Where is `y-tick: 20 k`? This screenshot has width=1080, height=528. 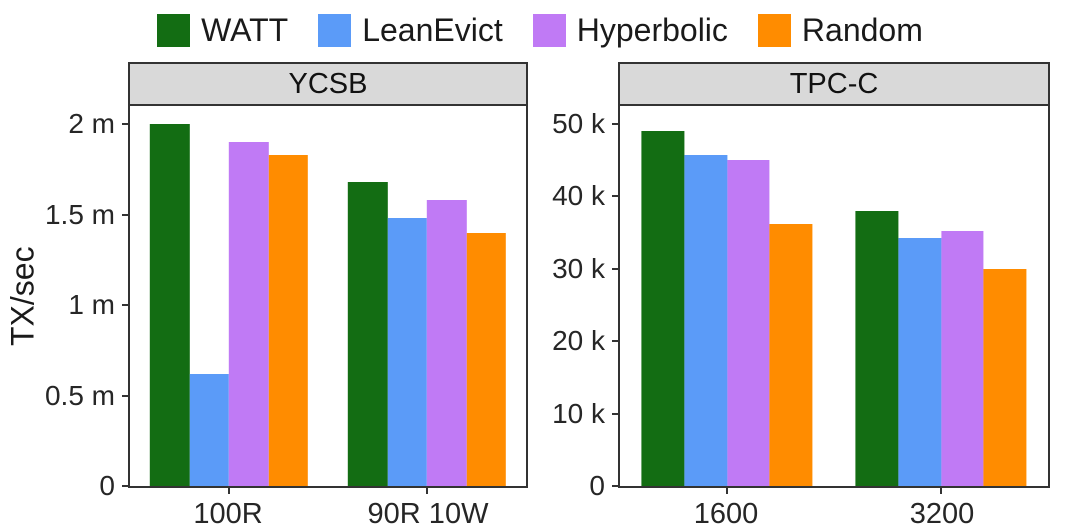
y-tick: 20 k is located at coordinates (586, 341).